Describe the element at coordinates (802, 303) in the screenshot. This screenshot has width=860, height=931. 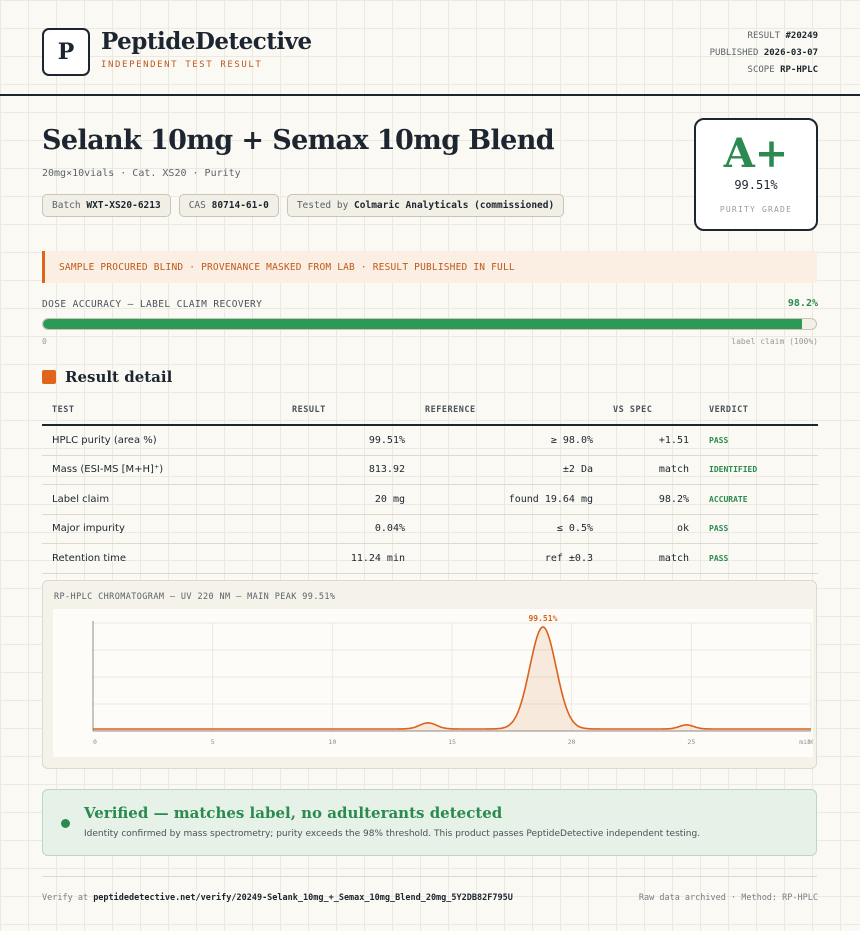
I see `dose-accuracy-value: 98.2%` at that location.